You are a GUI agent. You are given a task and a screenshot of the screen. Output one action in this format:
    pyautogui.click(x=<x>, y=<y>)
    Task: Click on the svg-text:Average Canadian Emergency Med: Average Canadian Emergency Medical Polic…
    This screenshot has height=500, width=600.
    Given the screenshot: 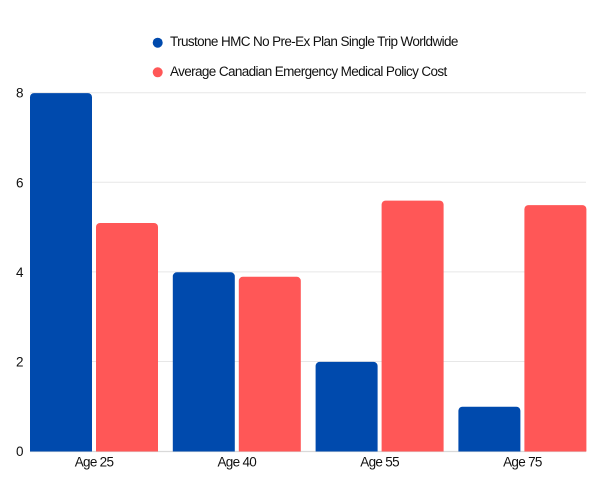 What is the action you would take?
    pyautogui.click(x=309, y=71)
    